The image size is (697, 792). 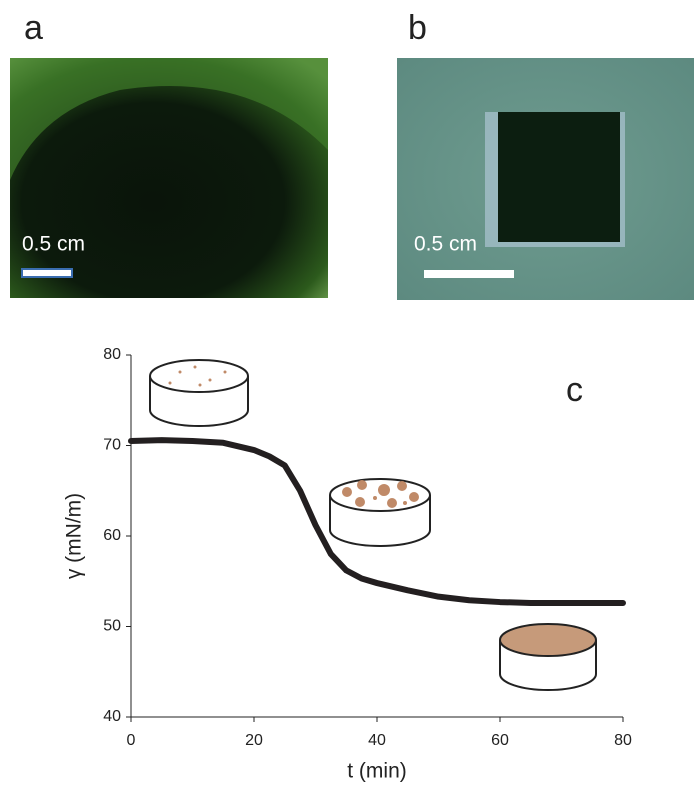 What do you see at coordinates (33, 28) in the screenshot?
I see `panel-label: a` at bounding box center [33, 28].